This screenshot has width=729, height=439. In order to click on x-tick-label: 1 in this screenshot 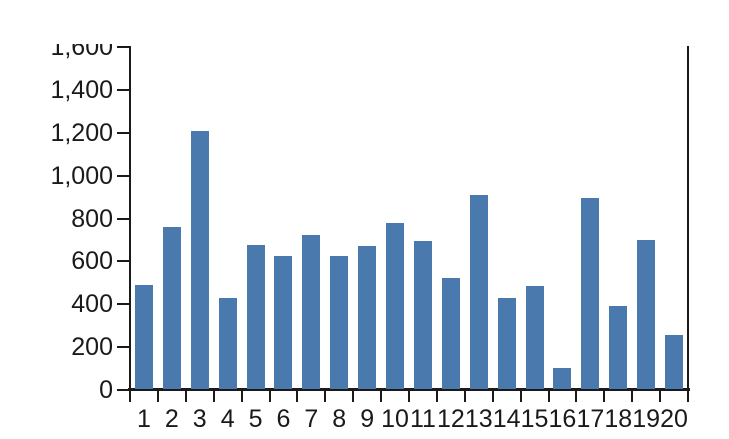, I will do `click(143, 419)`.